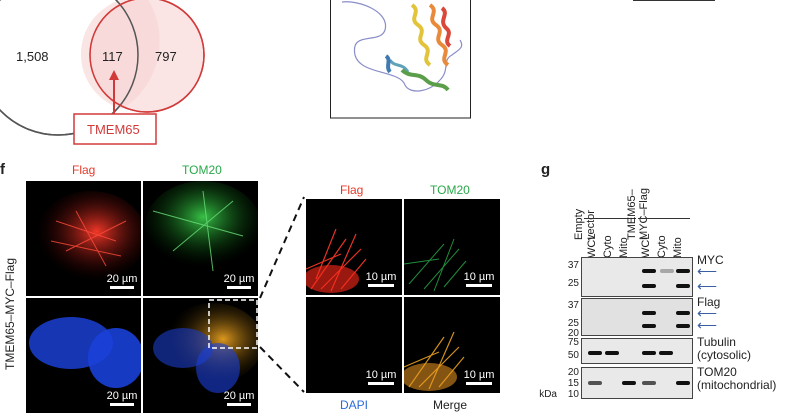 This screenshot has width=800, height=419. I want to click on blot-label-flag: Flag, so click(709, 302).